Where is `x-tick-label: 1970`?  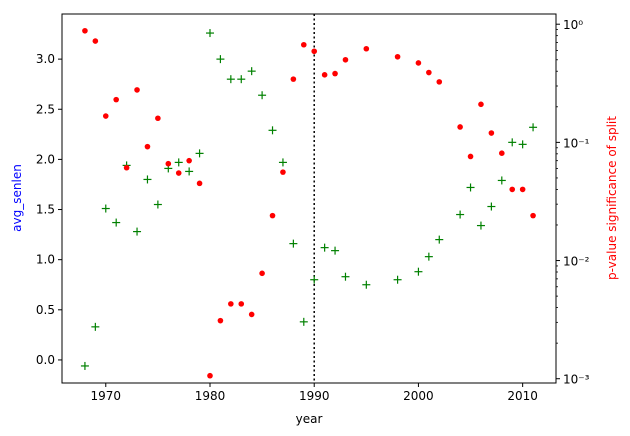
x-tick-label: 1970 is located at coordinates (105, 396).